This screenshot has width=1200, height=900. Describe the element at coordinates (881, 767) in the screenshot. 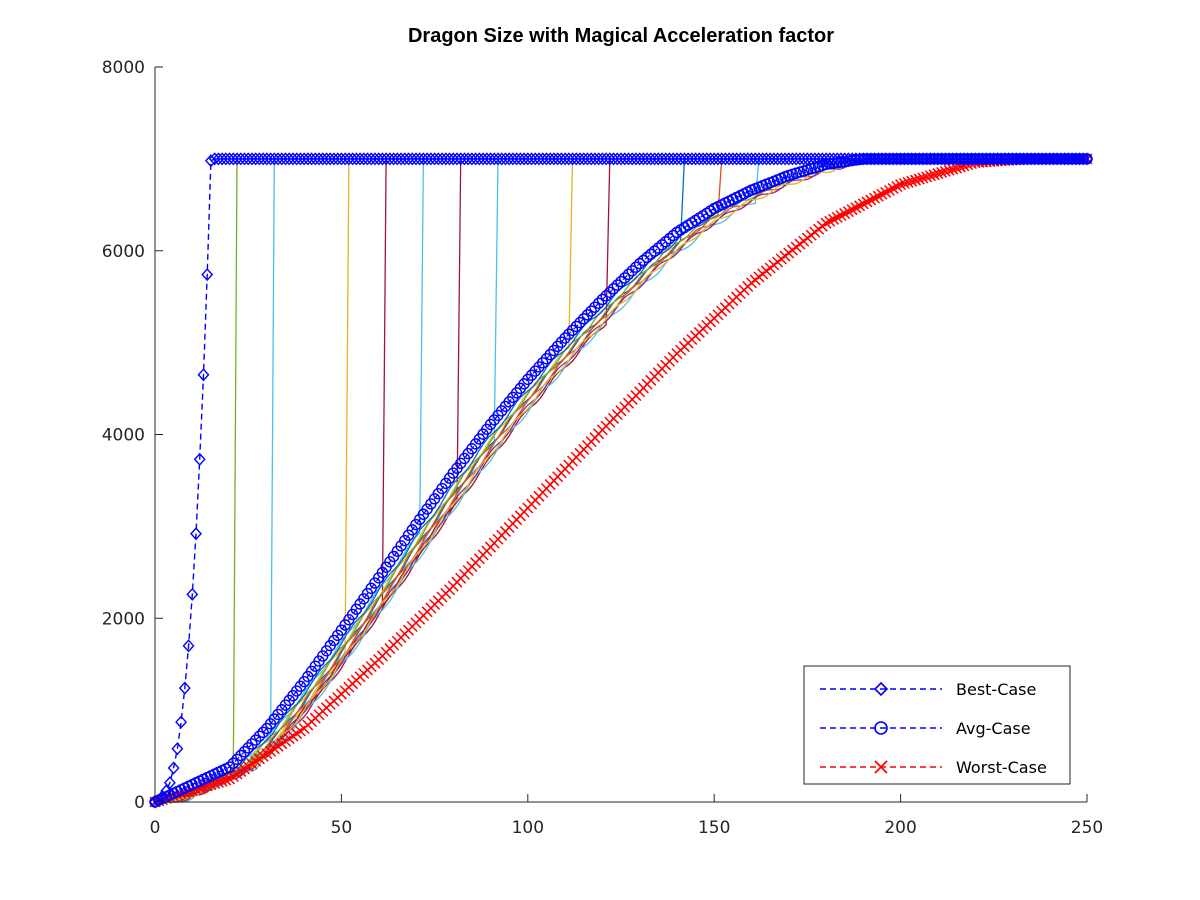

I see `legend-marker-x-icon` at that location.